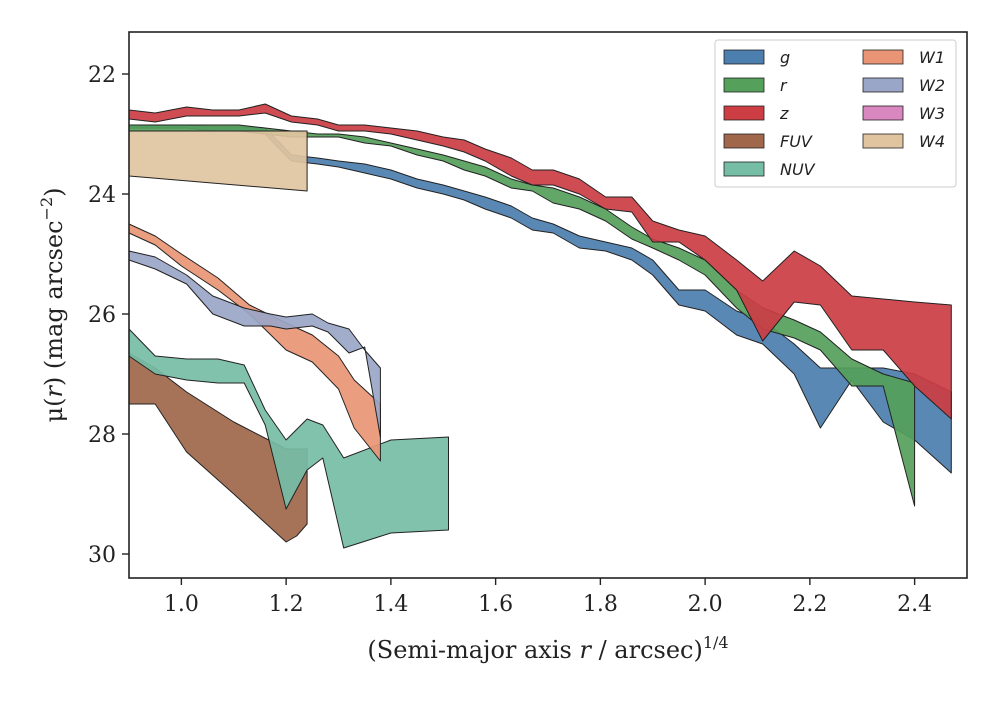 This screenshot has height=704, width=1000. I want to click on legend-swatch-r, so click(744, 85).